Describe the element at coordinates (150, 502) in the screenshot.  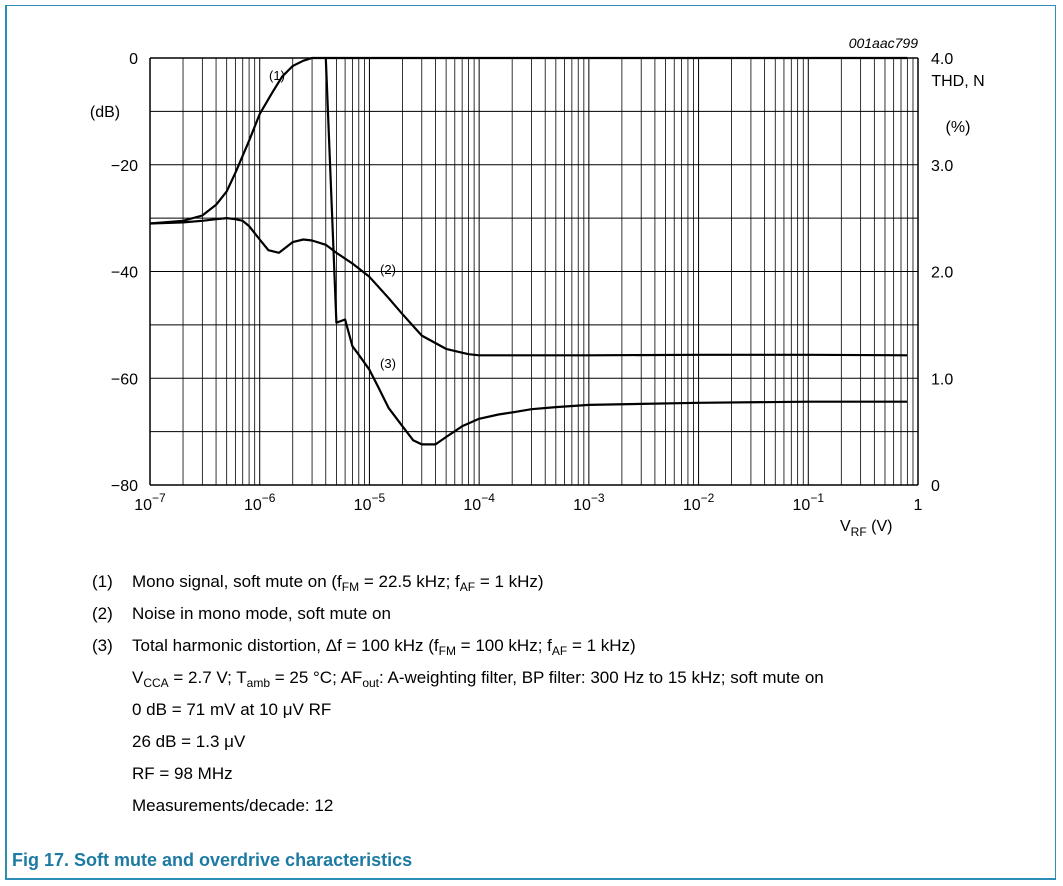
I see `x-tick-label: 10⁻⁷` at that location.